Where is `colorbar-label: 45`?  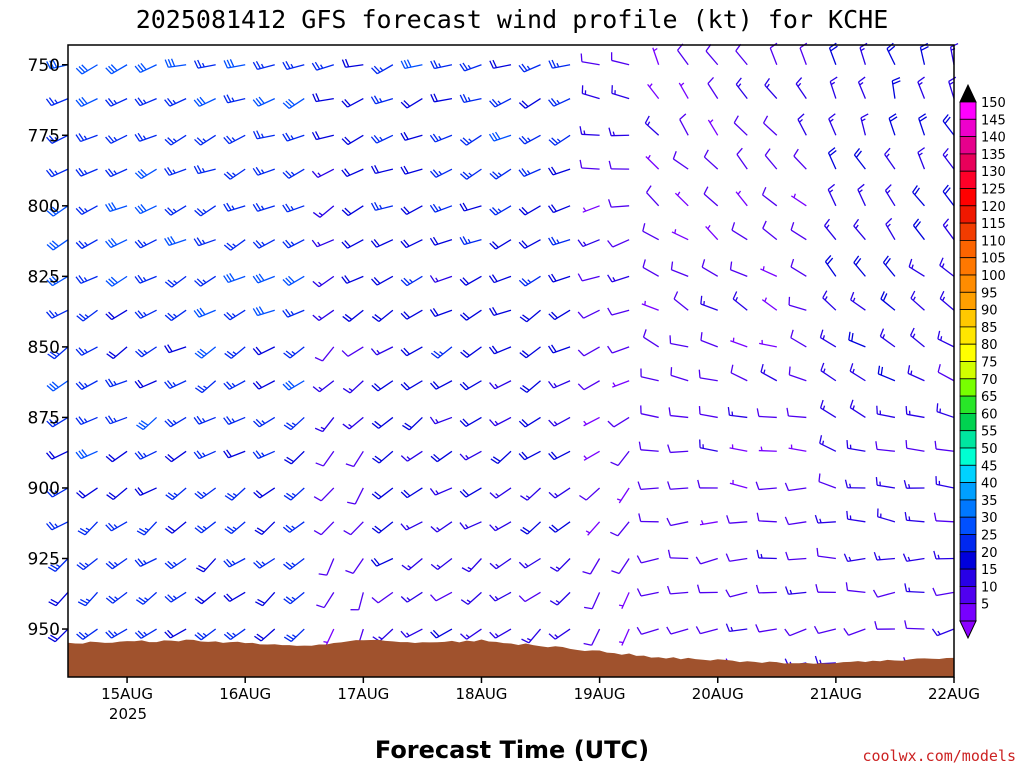 colorbar-label: 45 is located at coordinates (989, 466).